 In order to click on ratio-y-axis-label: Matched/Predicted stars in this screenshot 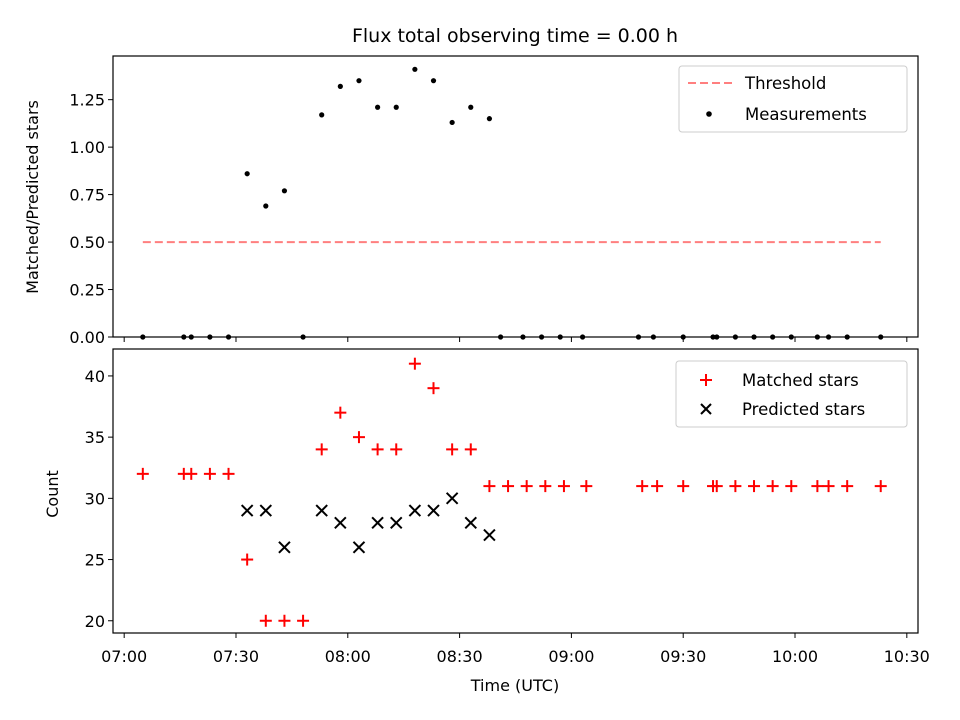, I will do `click(32, 197)`.